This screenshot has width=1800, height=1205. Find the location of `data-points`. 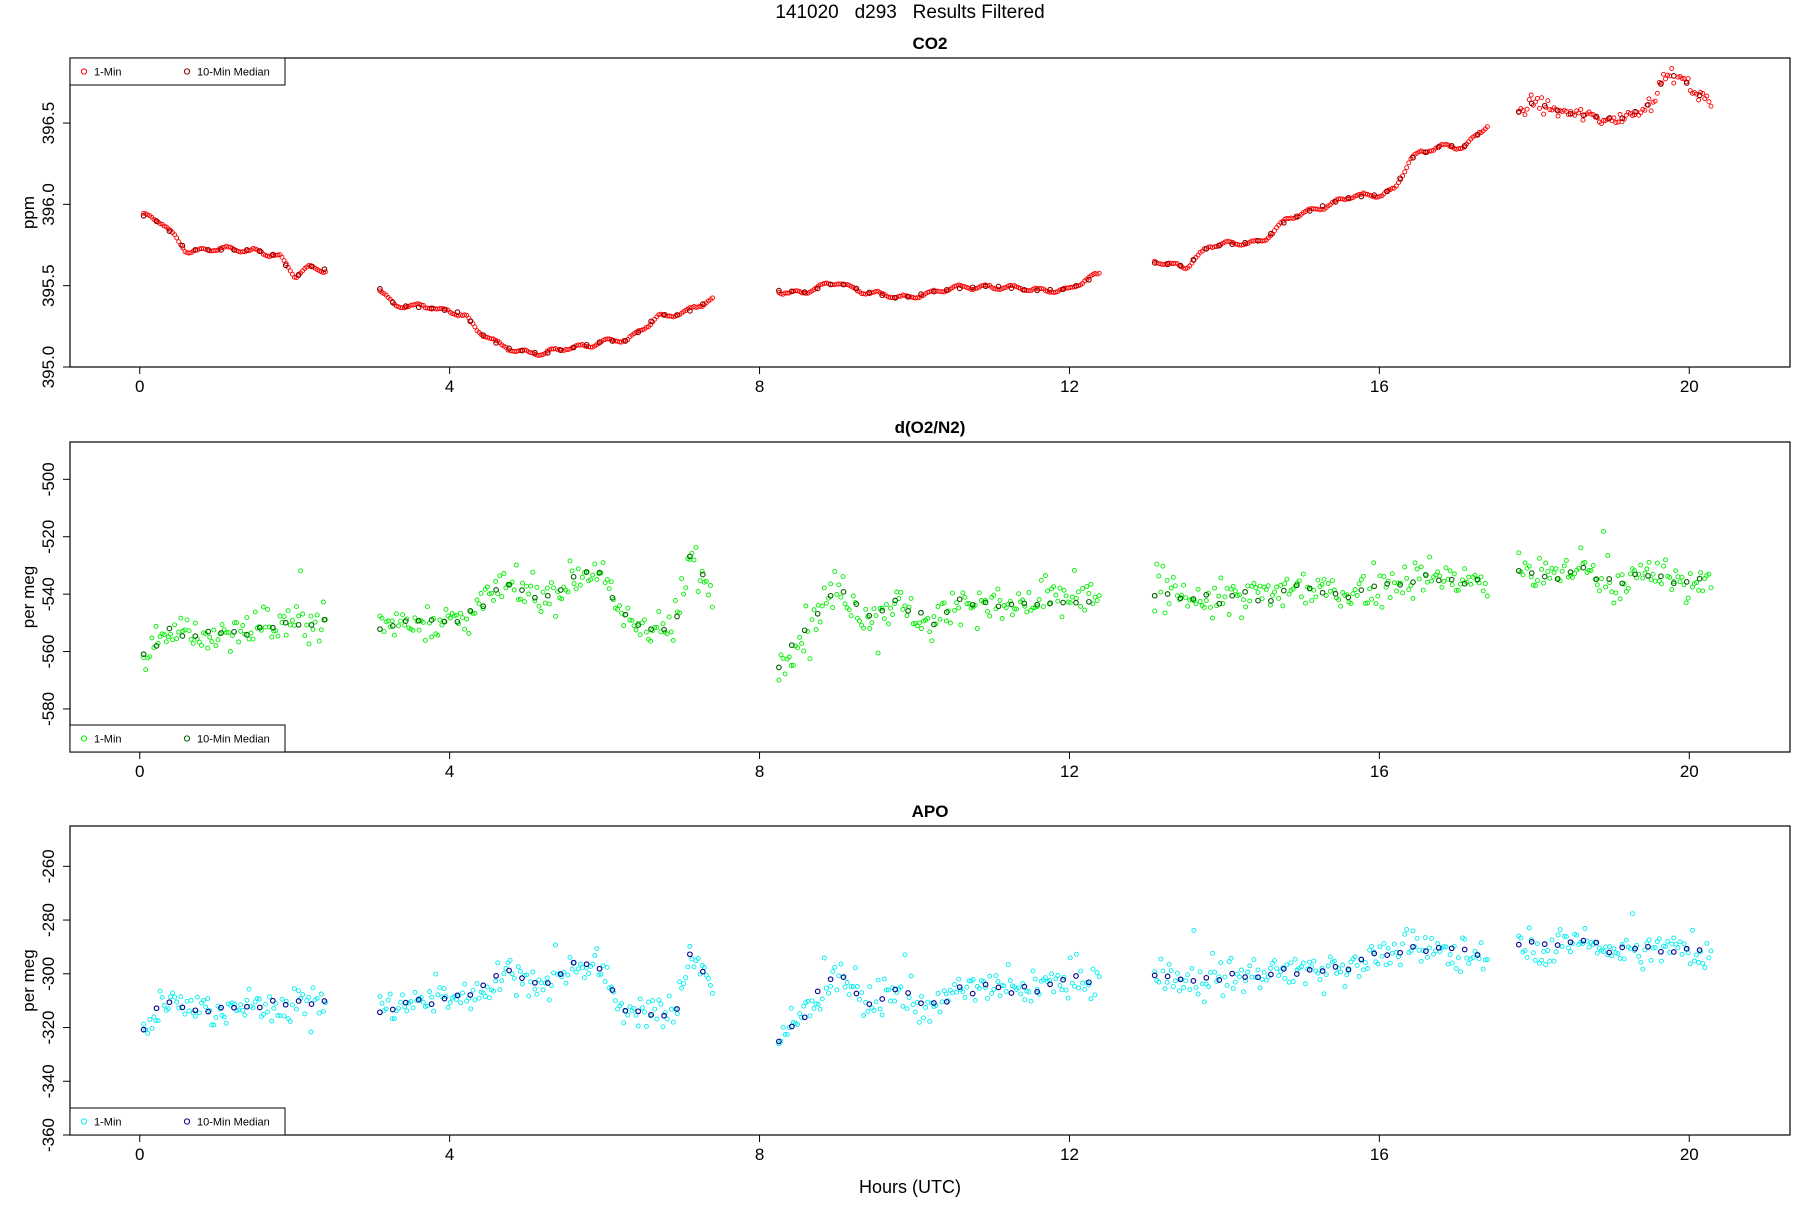

data-points is located at coordinates (927, 605).